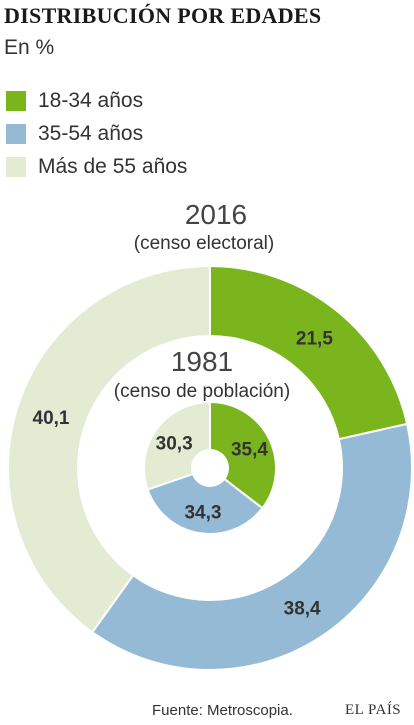 This screenshot has width=414, height=725. Describe the element at coordinates (222, 710) in the screenshot. I see `footer-source: Fuente: Metroscopia.` at that location.